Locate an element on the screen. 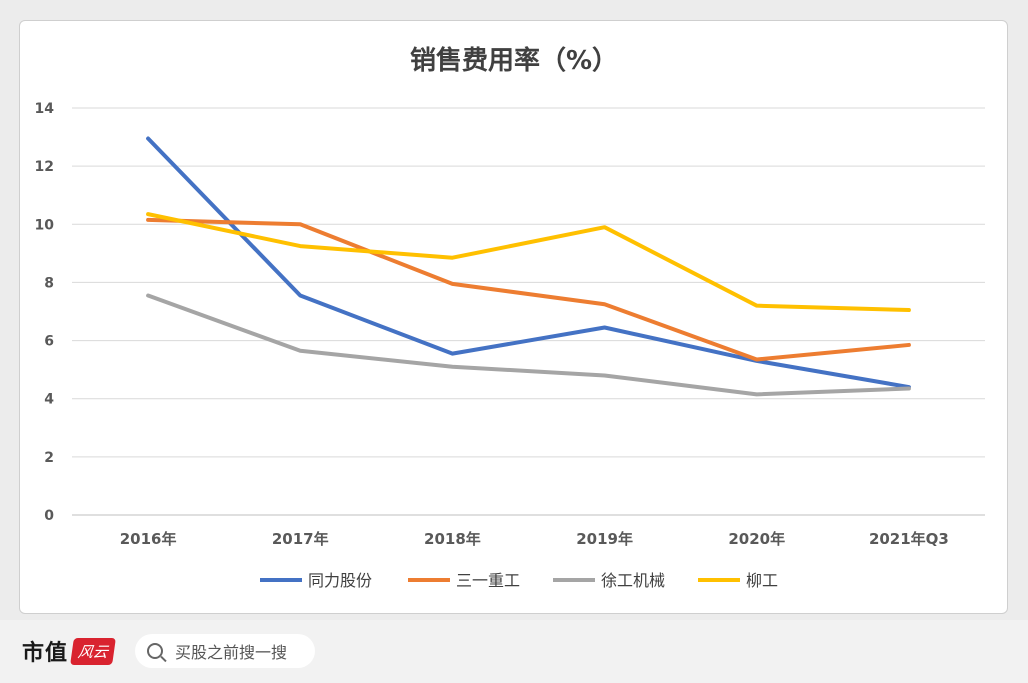  brand-seal: 风云 is located at coordinates (93, 651).